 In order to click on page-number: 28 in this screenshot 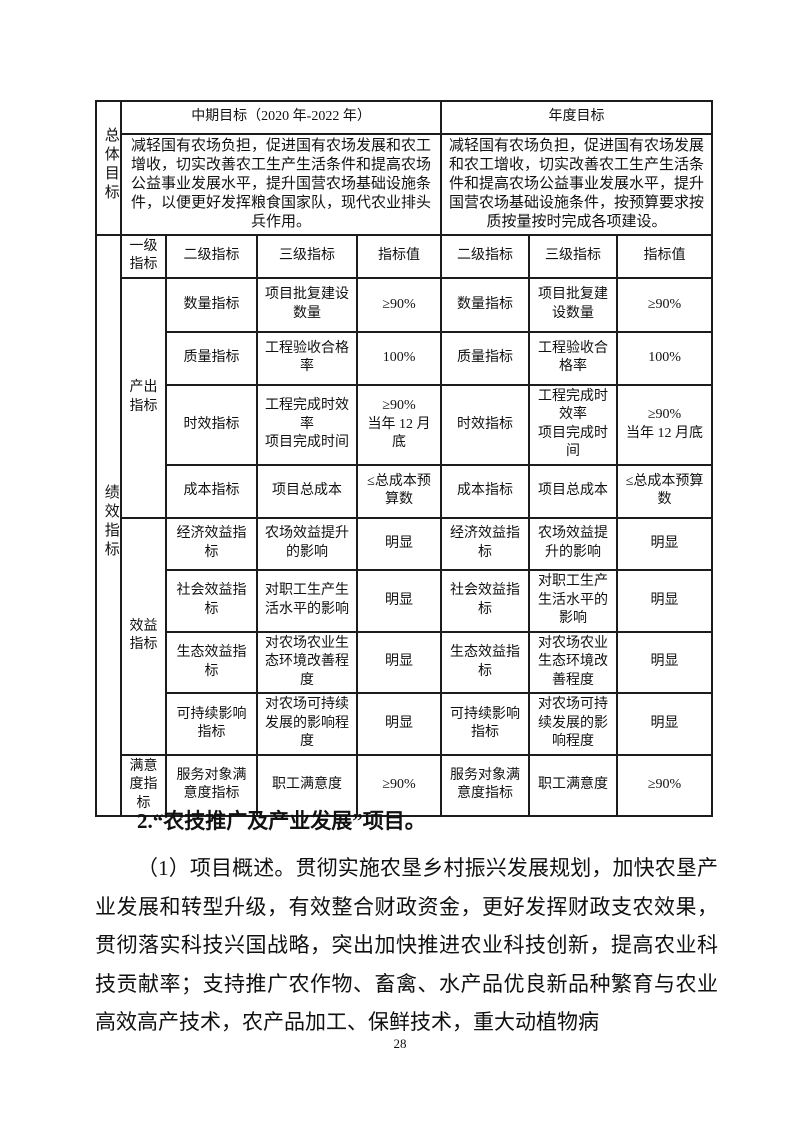, I will do `click(400, 1043)`.